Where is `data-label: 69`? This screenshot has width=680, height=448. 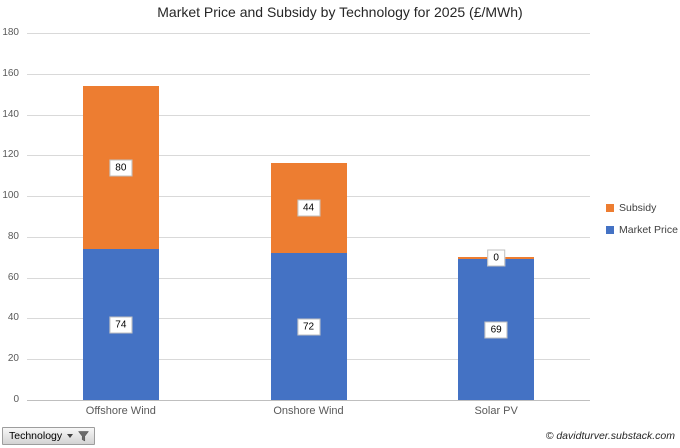 data-label: 69 is located at coordinates (496, 330).